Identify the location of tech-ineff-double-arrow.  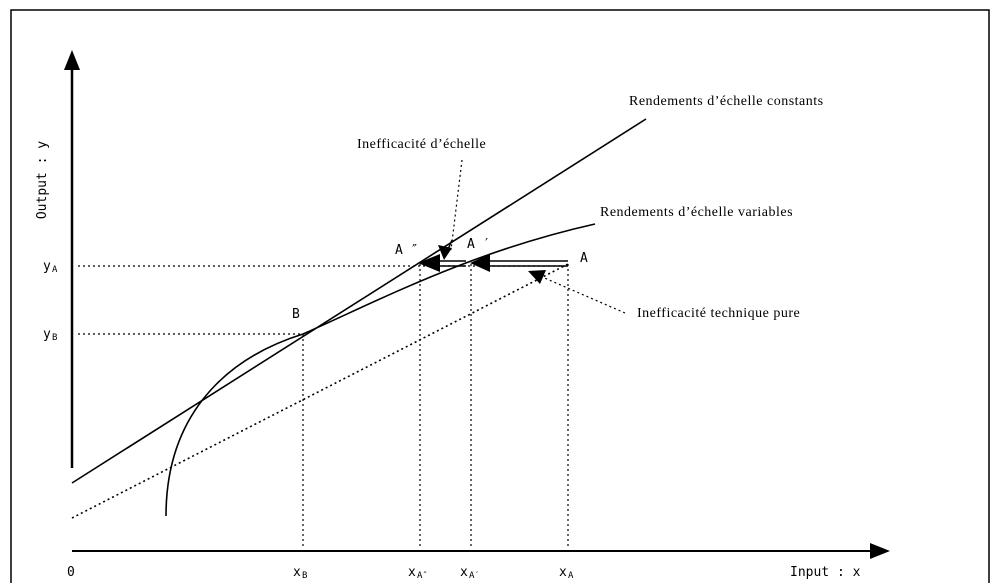
(519, 263).